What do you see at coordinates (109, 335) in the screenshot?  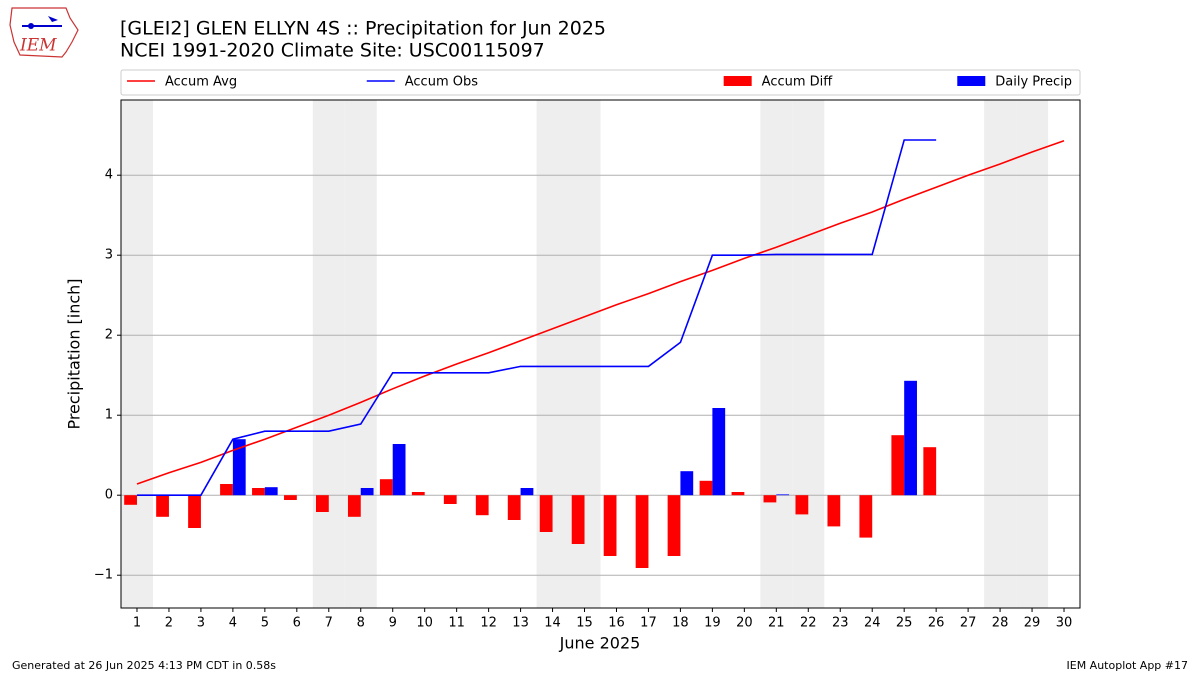 I see `y-tick-label: 2` at bounding box center [109, 335].